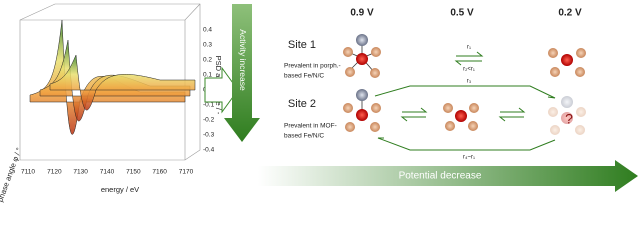  What do you see at coordinates (28, 172) in the screenshot?
I see `x-tick-label: 7110` at bounding box center [28, 172].